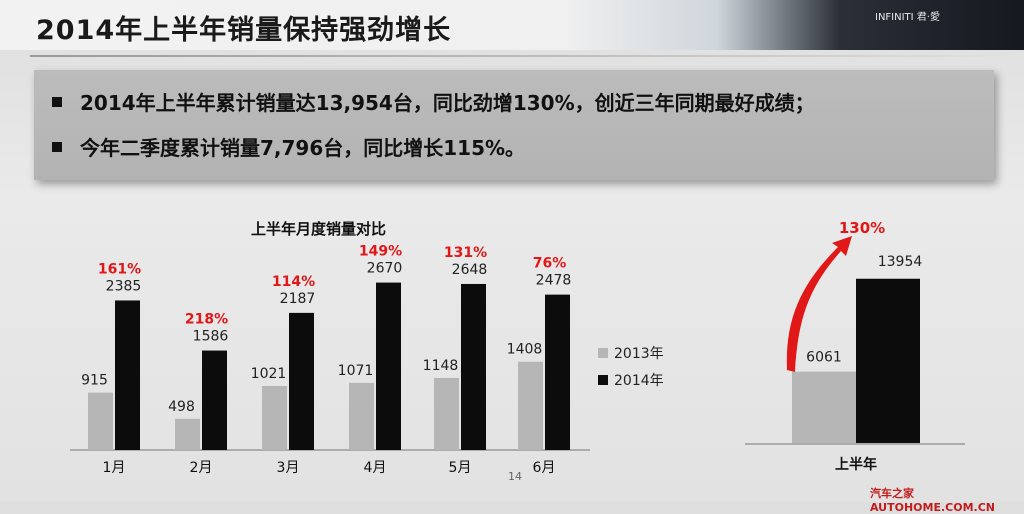  What do you see at coordinates (639, 354) in the screenshot?
I see `legend-label: 2013年` at bounding box center [639, 354].